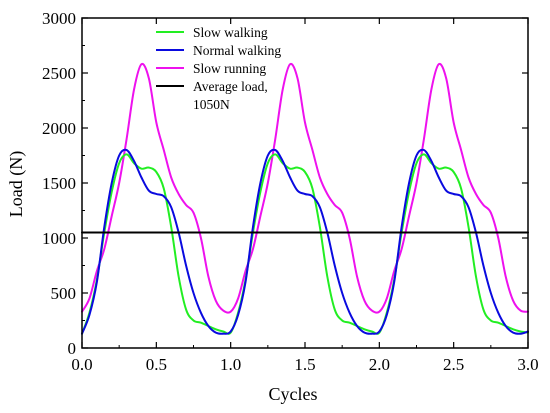  Describe the element at coordinates (72, 348) in the screenshot. I see `y-tick-label: 0` at that location.